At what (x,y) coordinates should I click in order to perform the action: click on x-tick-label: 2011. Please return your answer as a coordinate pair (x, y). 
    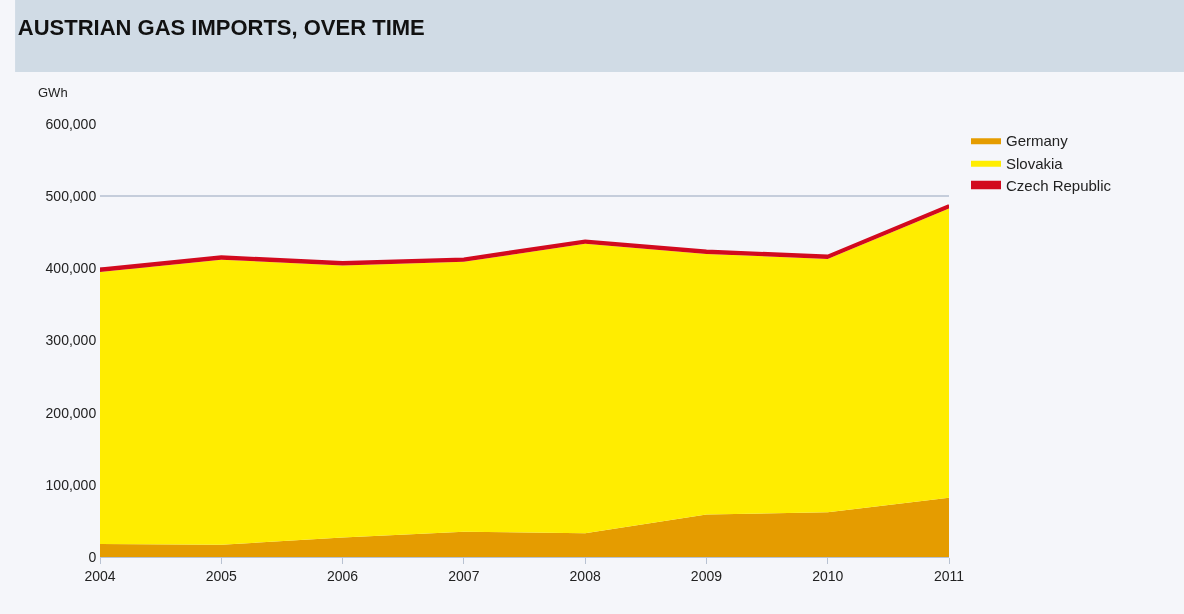
    Looking at the image, I should click on (949, 575).